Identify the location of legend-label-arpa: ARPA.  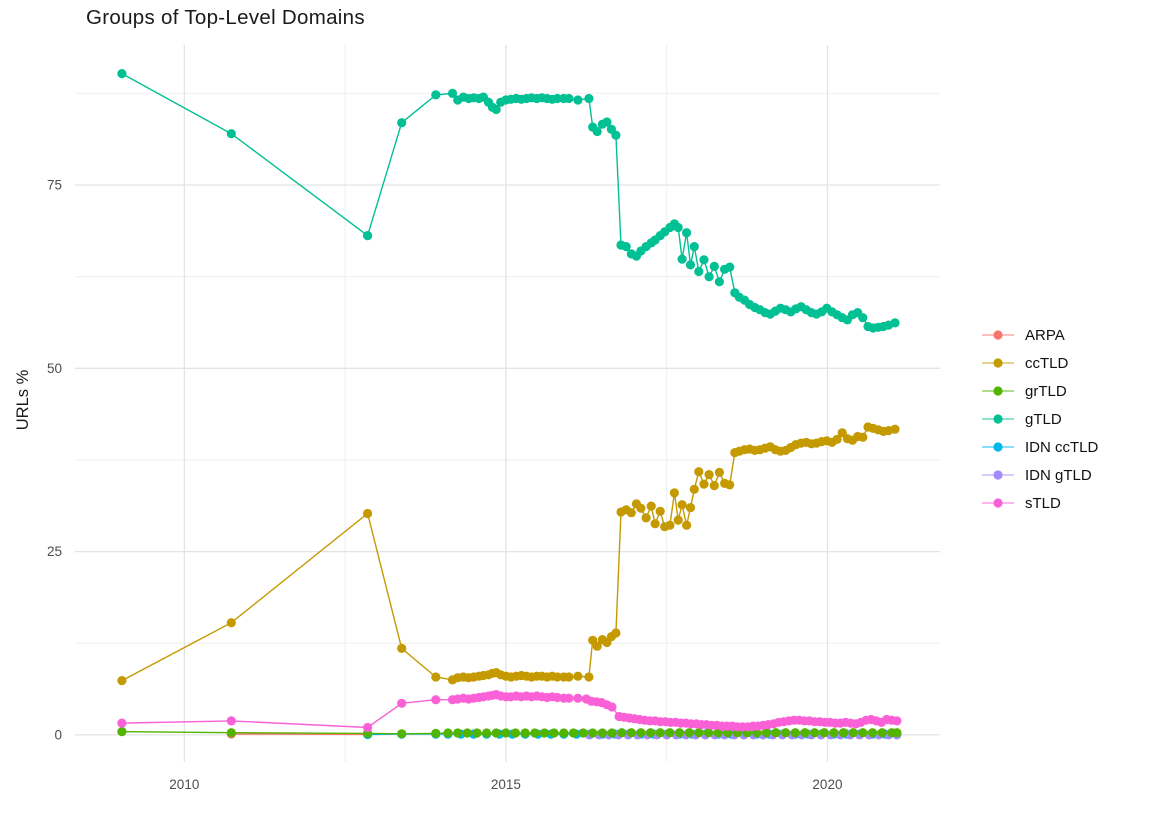
(1045, 335).